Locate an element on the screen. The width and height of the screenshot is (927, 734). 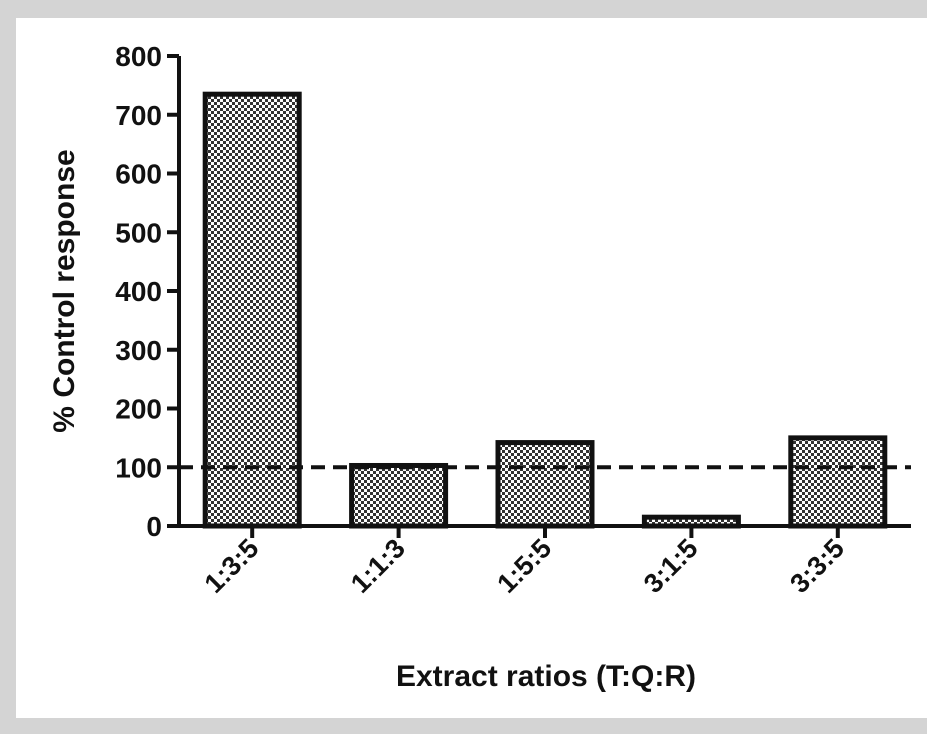
y-tick-label: 0 is located at coordinates (154, 526).